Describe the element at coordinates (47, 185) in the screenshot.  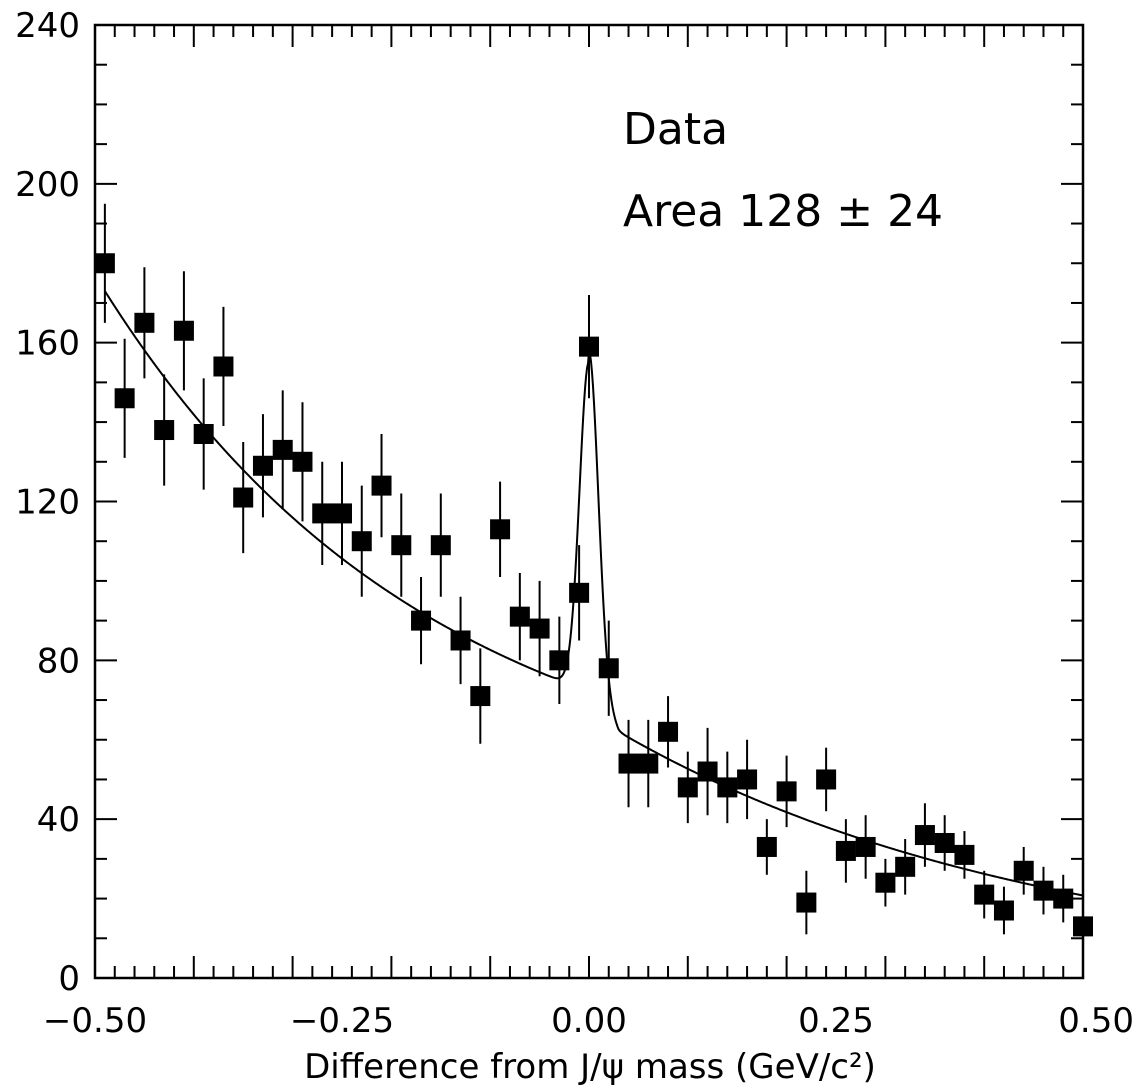
I see `y-tick-label: 200` at that location.